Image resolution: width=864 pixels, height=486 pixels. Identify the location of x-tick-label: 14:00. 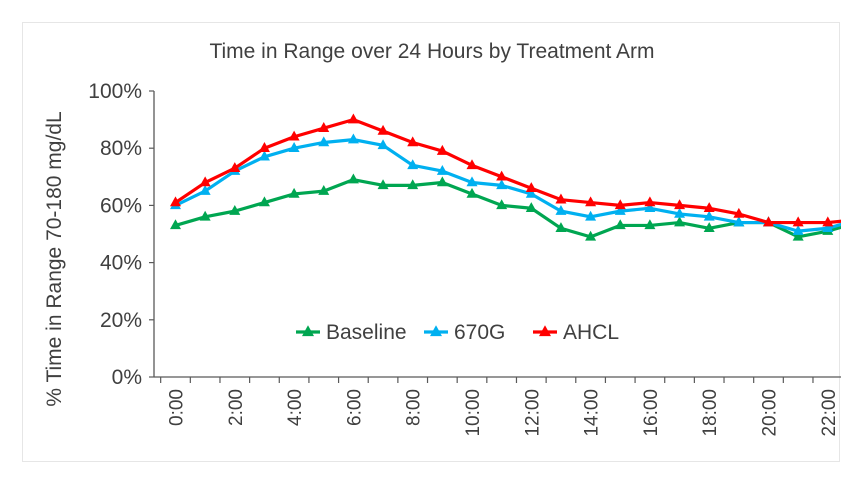
(592, 413).